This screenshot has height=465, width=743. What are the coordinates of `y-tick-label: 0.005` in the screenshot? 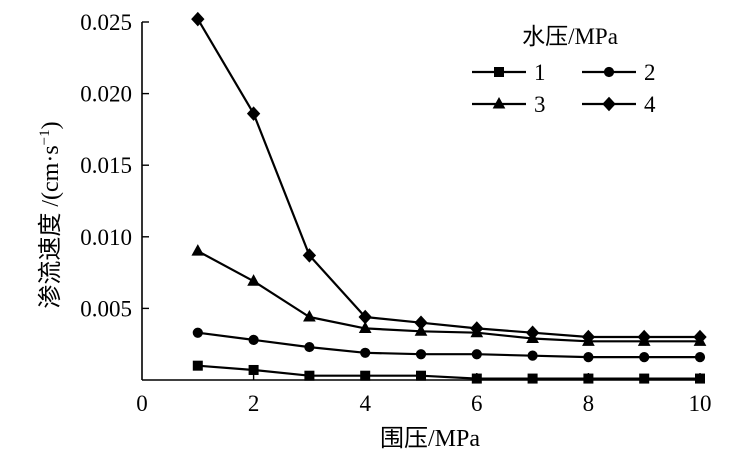 It's located at (106, 308).